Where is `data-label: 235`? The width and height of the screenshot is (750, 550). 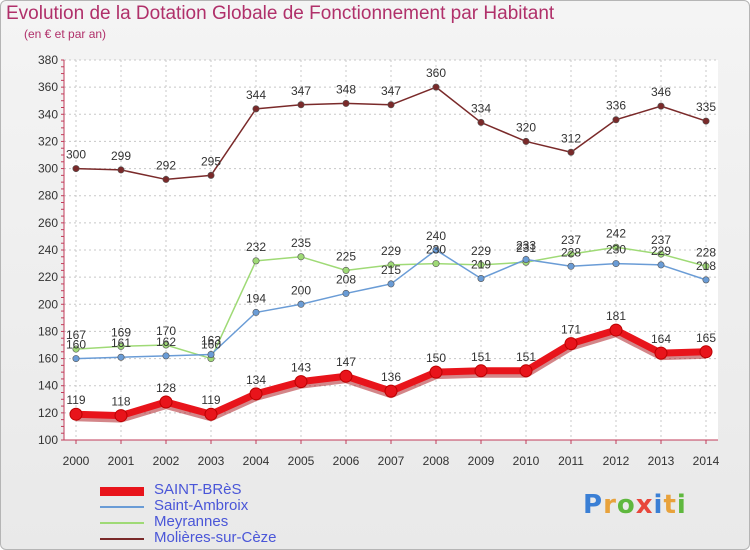
data-label: 235 is located at coordinates (301, 243).